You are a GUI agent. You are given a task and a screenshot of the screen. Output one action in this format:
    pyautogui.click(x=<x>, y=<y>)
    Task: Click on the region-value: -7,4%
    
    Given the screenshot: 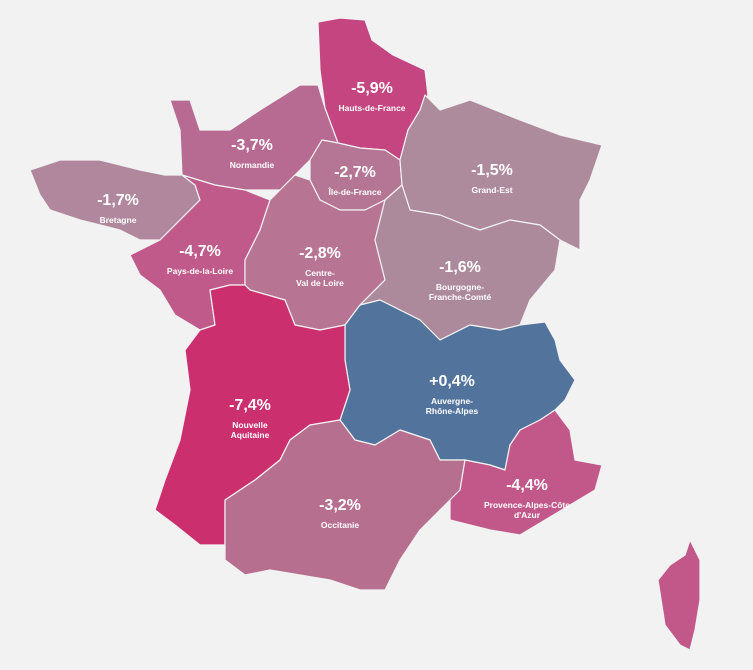 What is the action you would take?
    pyautogui.click(x=250, y=405)
    